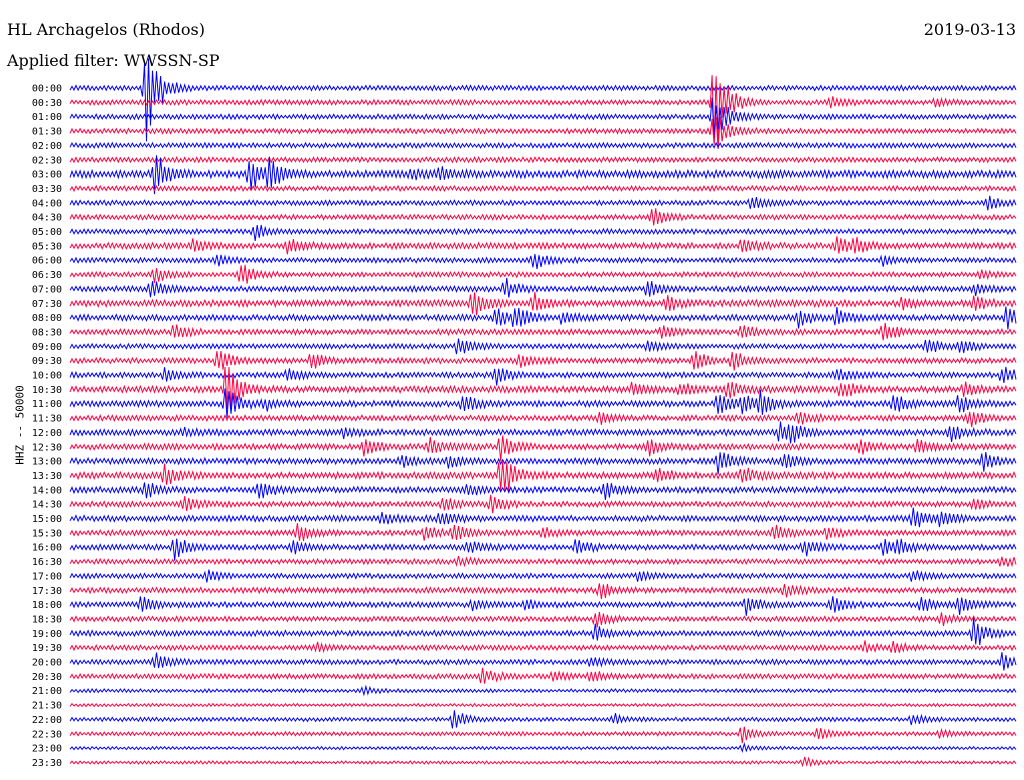 This screenshot has height=780, width=1024. I want to click on time-tick-label: 03:00, so click(47, 175).